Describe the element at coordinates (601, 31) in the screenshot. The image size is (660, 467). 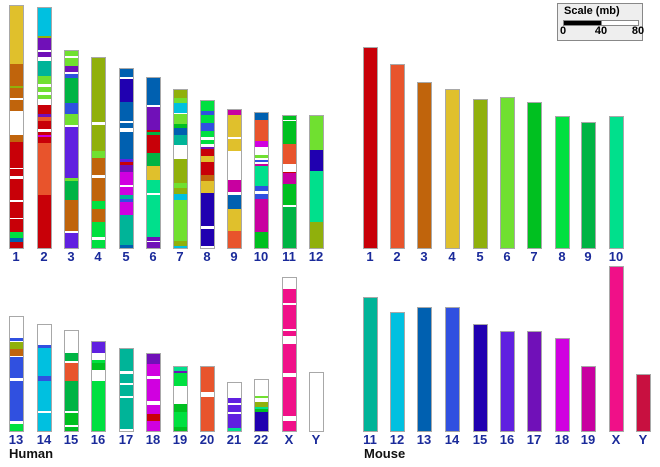
I see `scale-tick-40: 40` at that location.